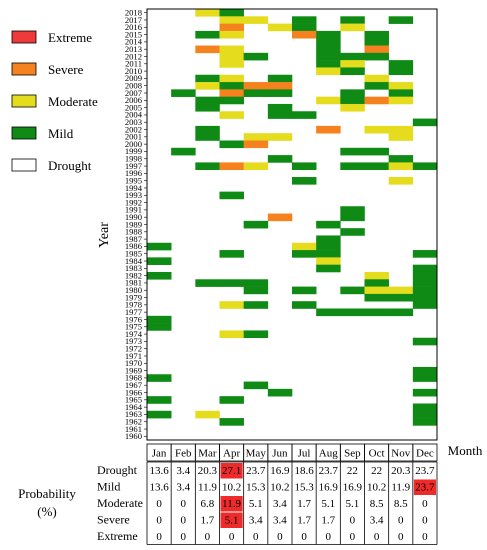 The image size is (487, 550). What do you see at coordinates (256, 504) in the screenshot?
I see `prob-cell-moderate-may: 5.1` at bounding box center [256, 504].